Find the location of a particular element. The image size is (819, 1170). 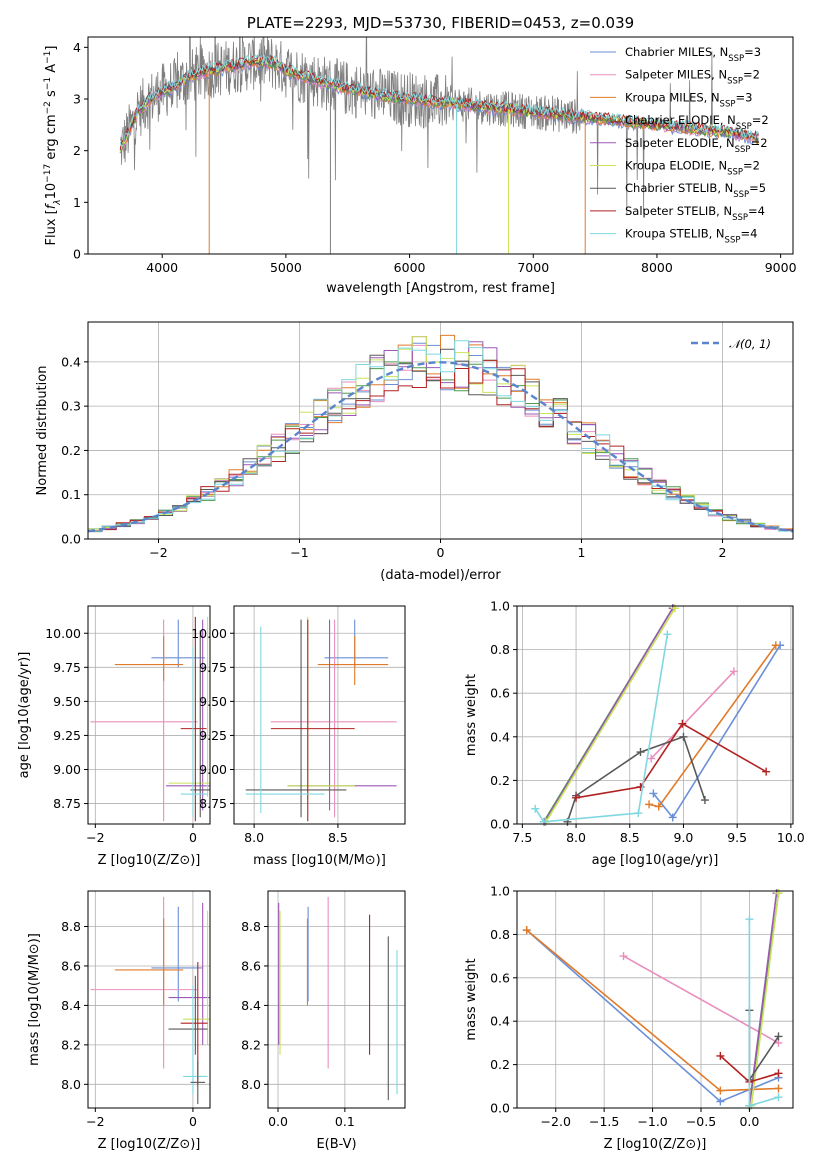

x-tick-label: 9.5 is located at coordinates (737, 837).